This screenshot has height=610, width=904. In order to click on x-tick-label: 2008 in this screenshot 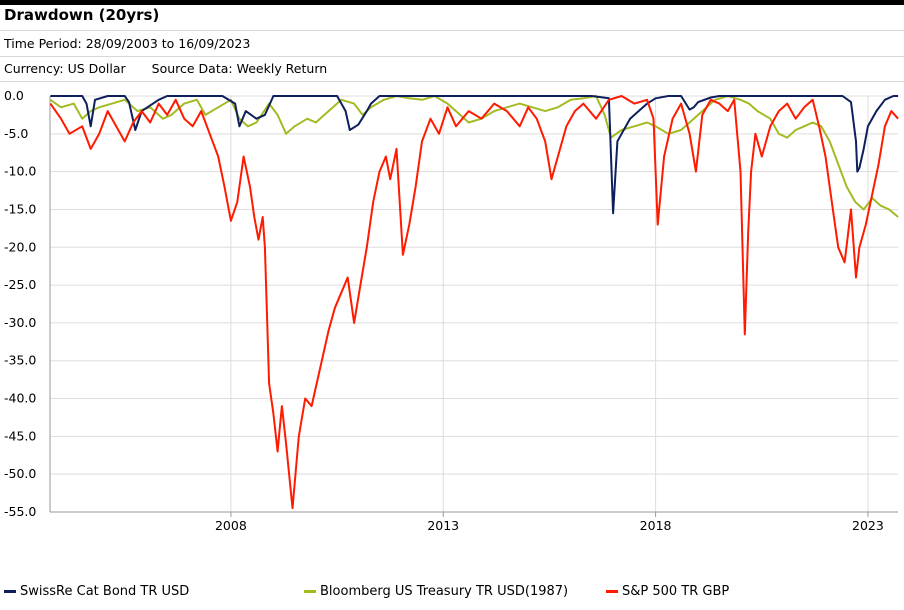, I will do `click(231, 525)`.